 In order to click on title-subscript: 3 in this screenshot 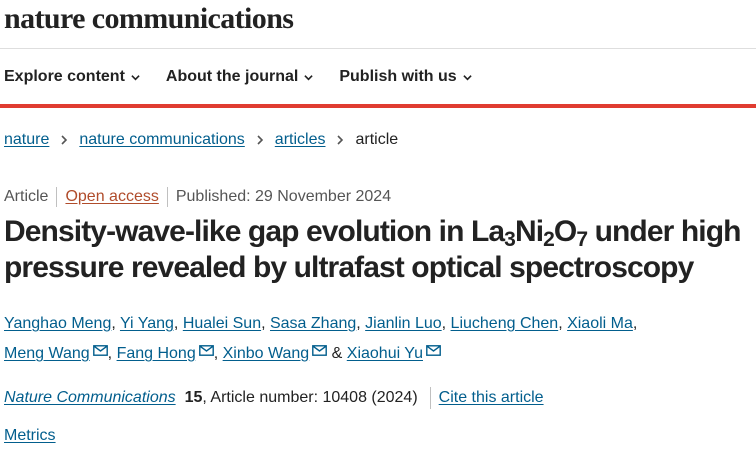, I will do `click(510, 239)`.